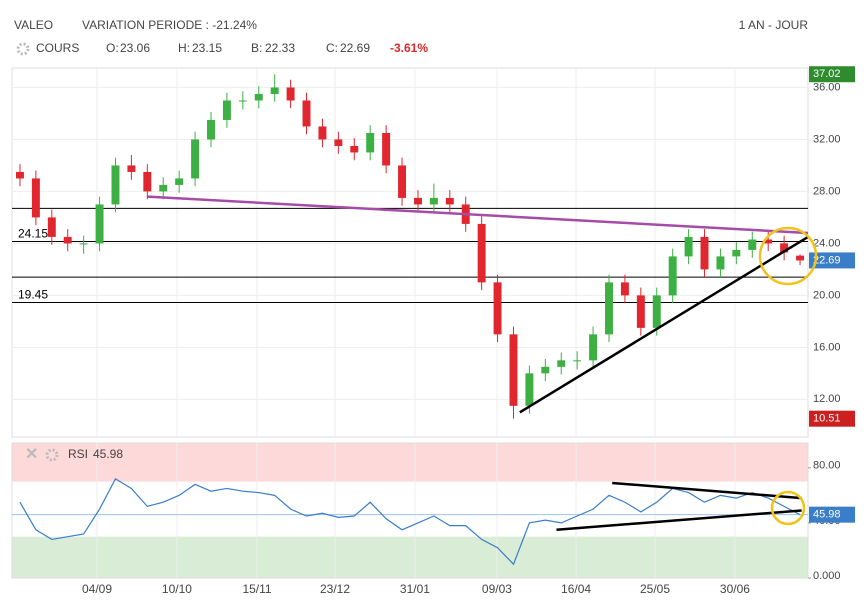 The image size is (867, 601). I want to click on indicator-value: 45.98, so click(108, 454).